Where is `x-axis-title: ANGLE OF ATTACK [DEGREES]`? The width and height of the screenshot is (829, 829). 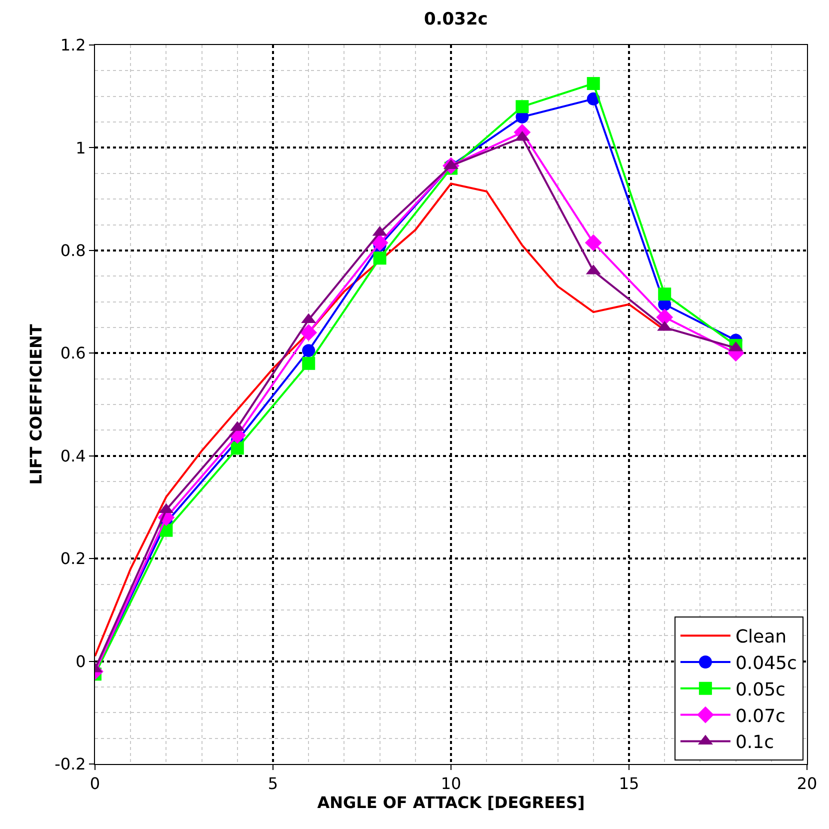
x-axis-title: ANGLE OF ATTACK [DEGREES] is located at coordinates (451, 802).